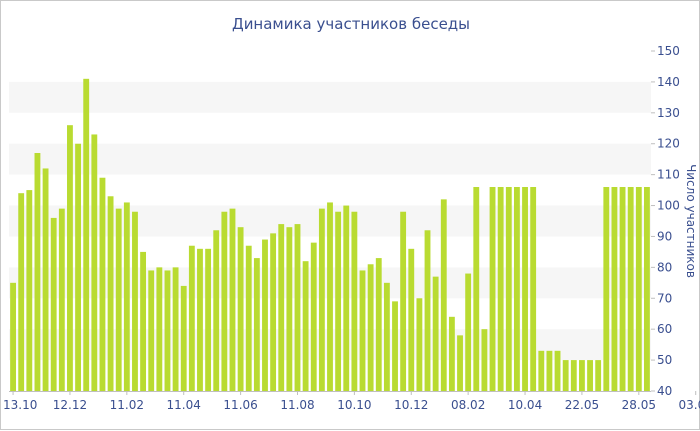  Describe the element at coordinates (582, 405) in the screenshot. I see `x-tick-label: 22.05` at that location.